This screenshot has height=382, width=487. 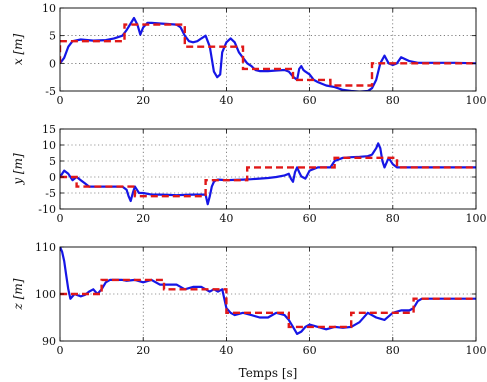 What do you see at coordinates (18, 169) in the screenshot?
I see `y-axis-label-y: y [m]` at bounding box center [18, 169].